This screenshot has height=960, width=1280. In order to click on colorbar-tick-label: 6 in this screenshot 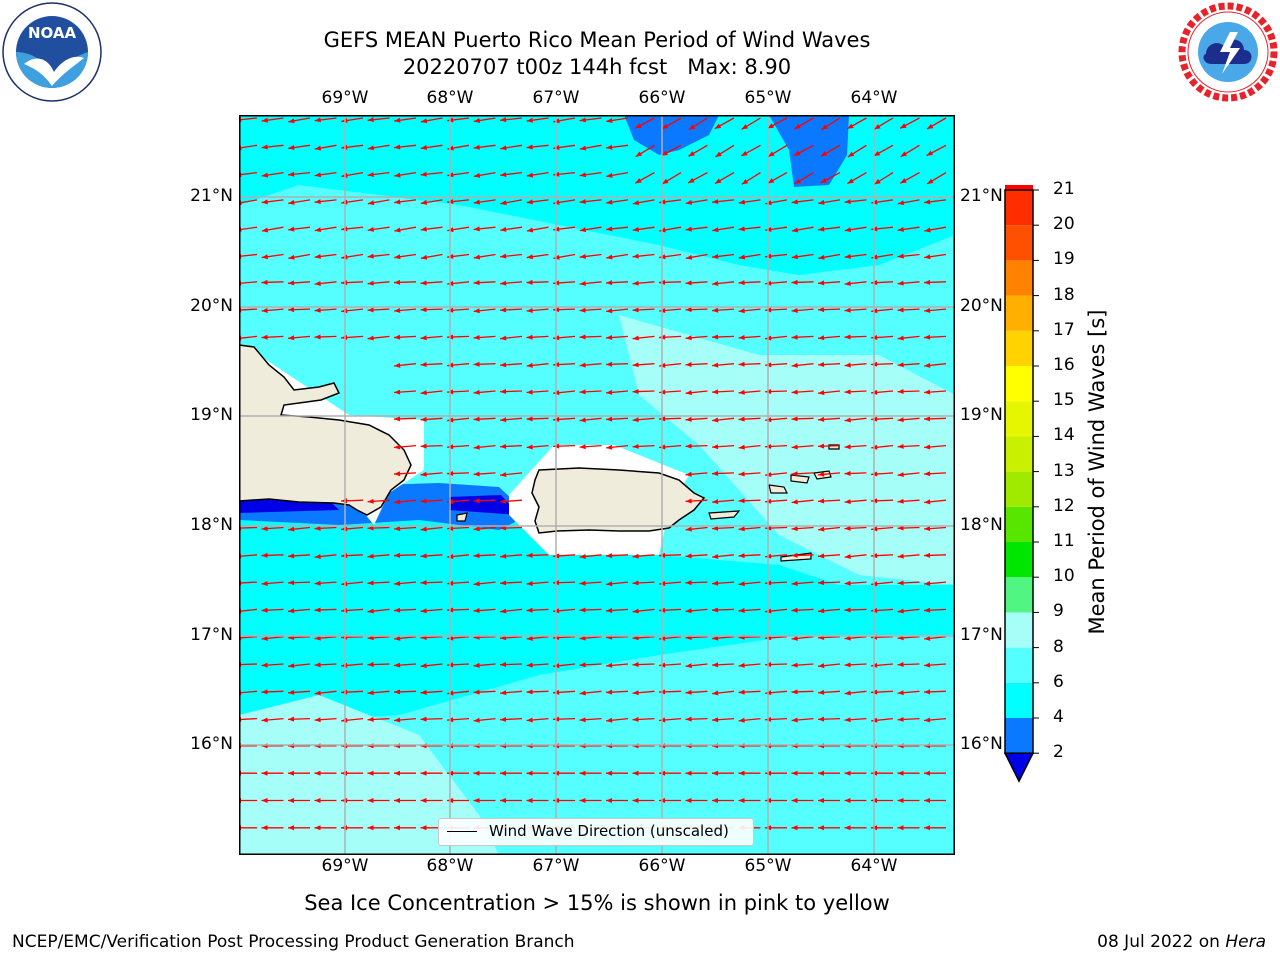, I will do `click(1058, 681)`.